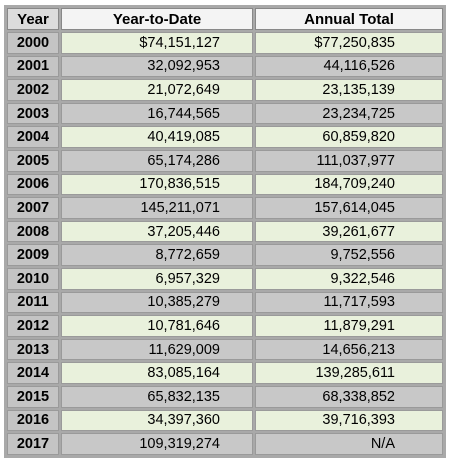 The width and height of the screenshot is (451, 462). Describe the element at coordinates (33, 349) in the screenshot. I see `year-cell: 2013` at that location.